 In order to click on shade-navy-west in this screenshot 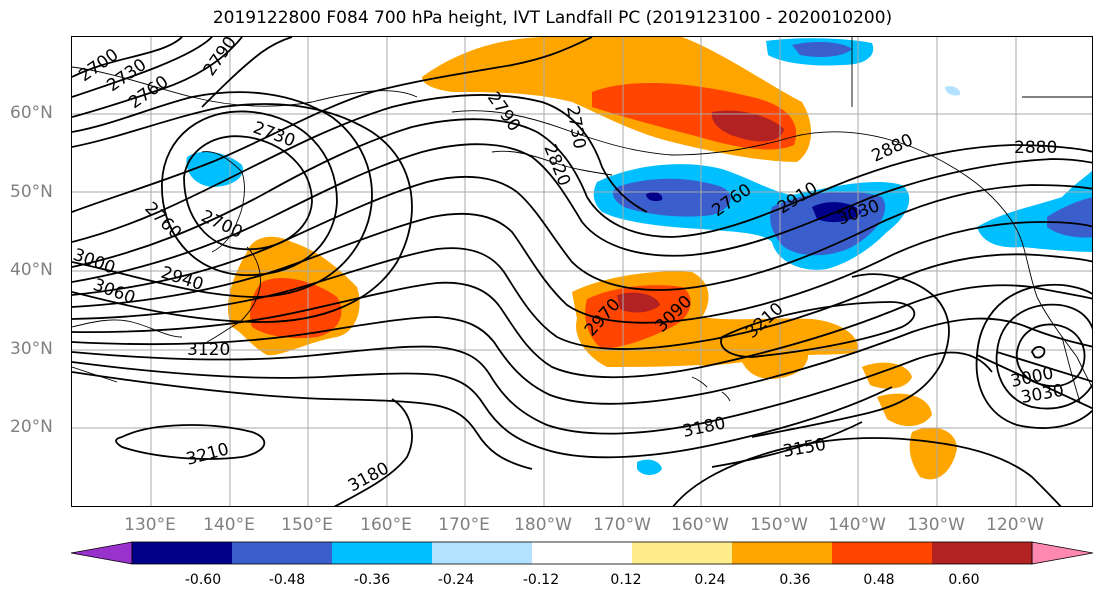, I will do `click(654, 197)`.